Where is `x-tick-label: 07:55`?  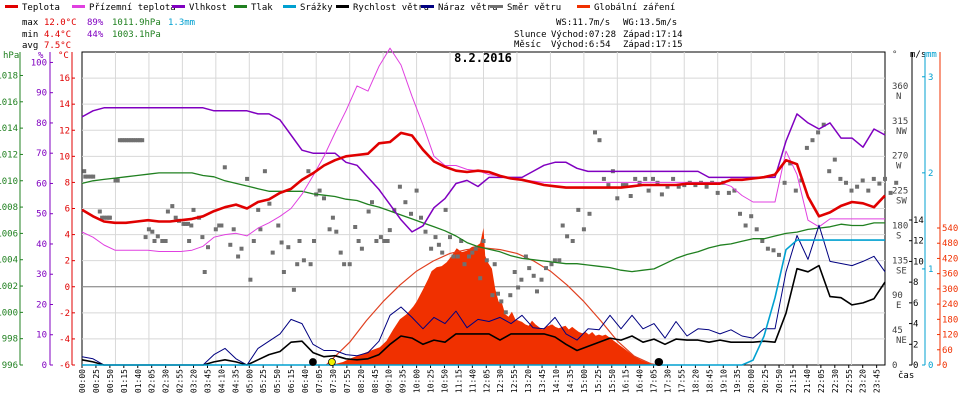 x-tick-label: 07:55 is located at coordinates (347, 381).